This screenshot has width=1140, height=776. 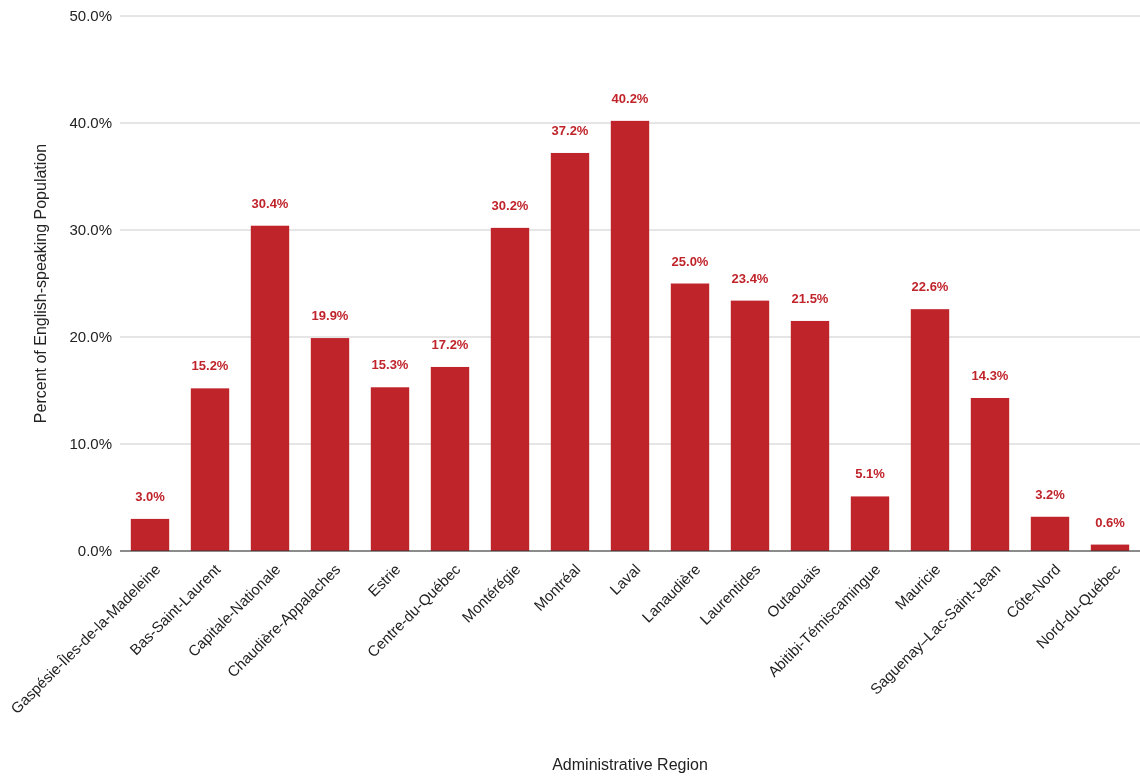 I want to click on y-tick-label: 50.0%, so click(x=90, y=16).